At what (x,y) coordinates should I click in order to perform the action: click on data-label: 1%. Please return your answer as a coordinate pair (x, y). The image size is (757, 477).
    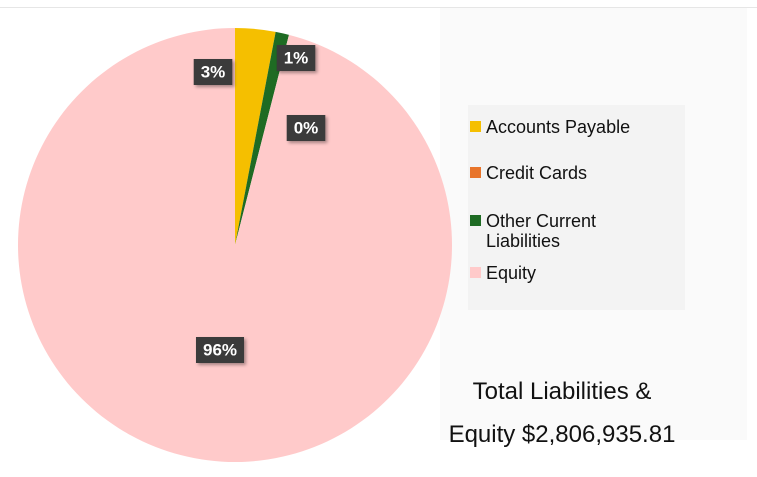
    Looking at the image, I should click on (296, 58).